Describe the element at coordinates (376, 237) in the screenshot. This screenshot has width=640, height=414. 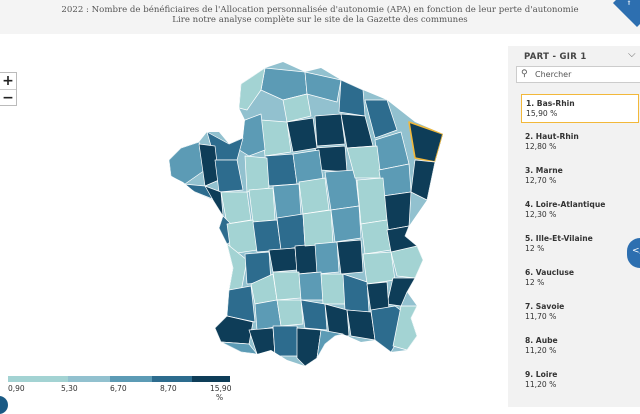
I see `region-ain` at that location.